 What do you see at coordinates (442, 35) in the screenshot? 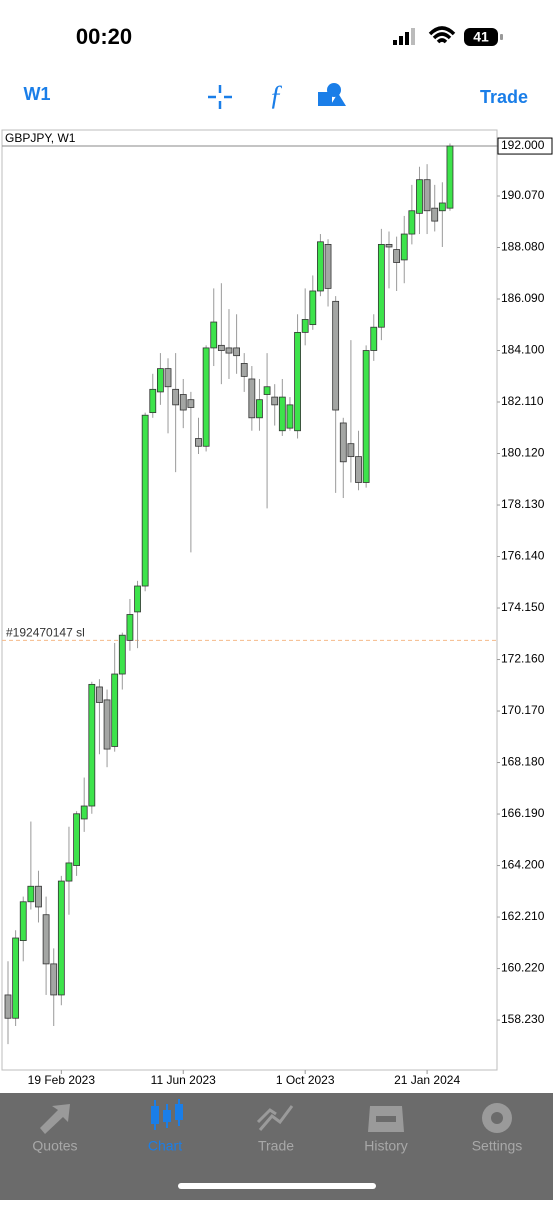
I see `wifi-icon` at bounding box center [442, 35].